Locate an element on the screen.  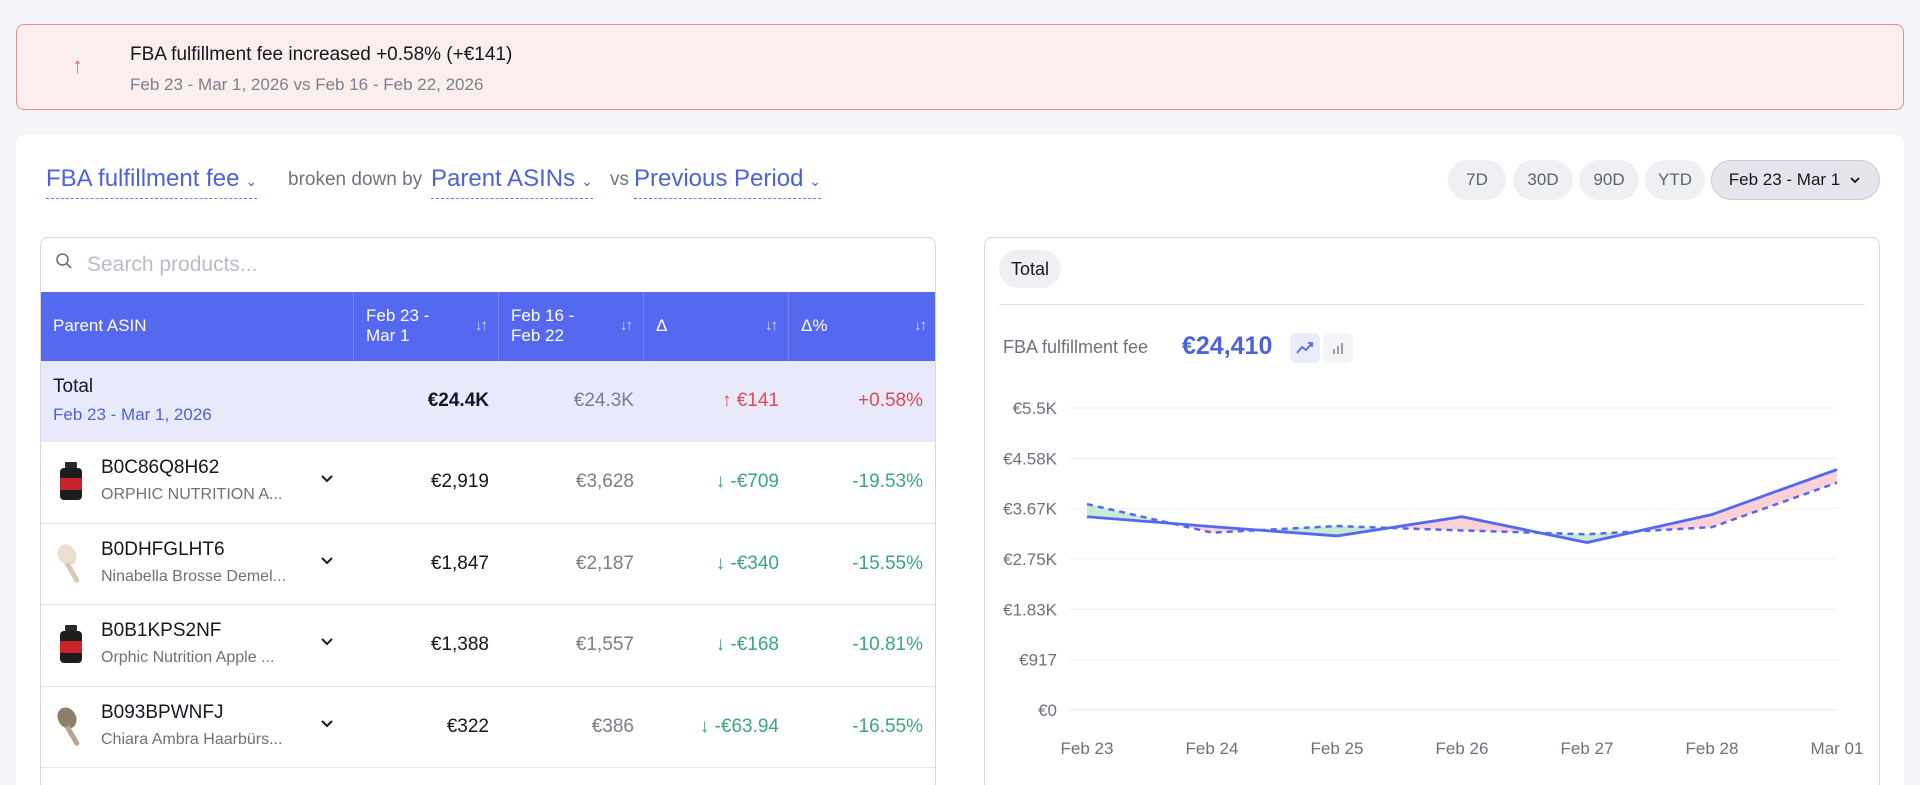
date-range-picker: Feb 23 - Mar 1 is located at coordinates (1795, 180).